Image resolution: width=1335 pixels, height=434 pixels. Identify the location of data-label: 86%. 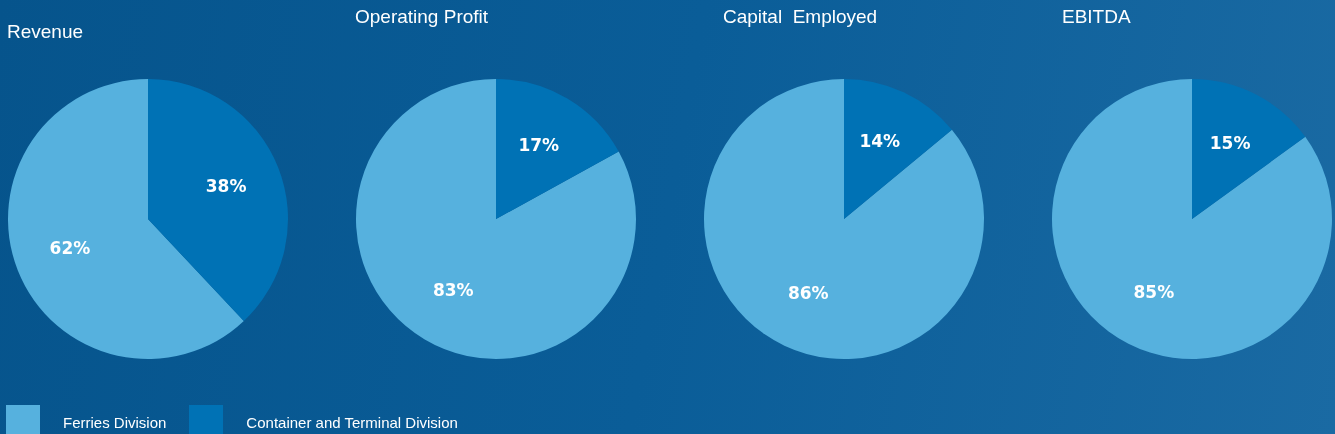
(808, 293).